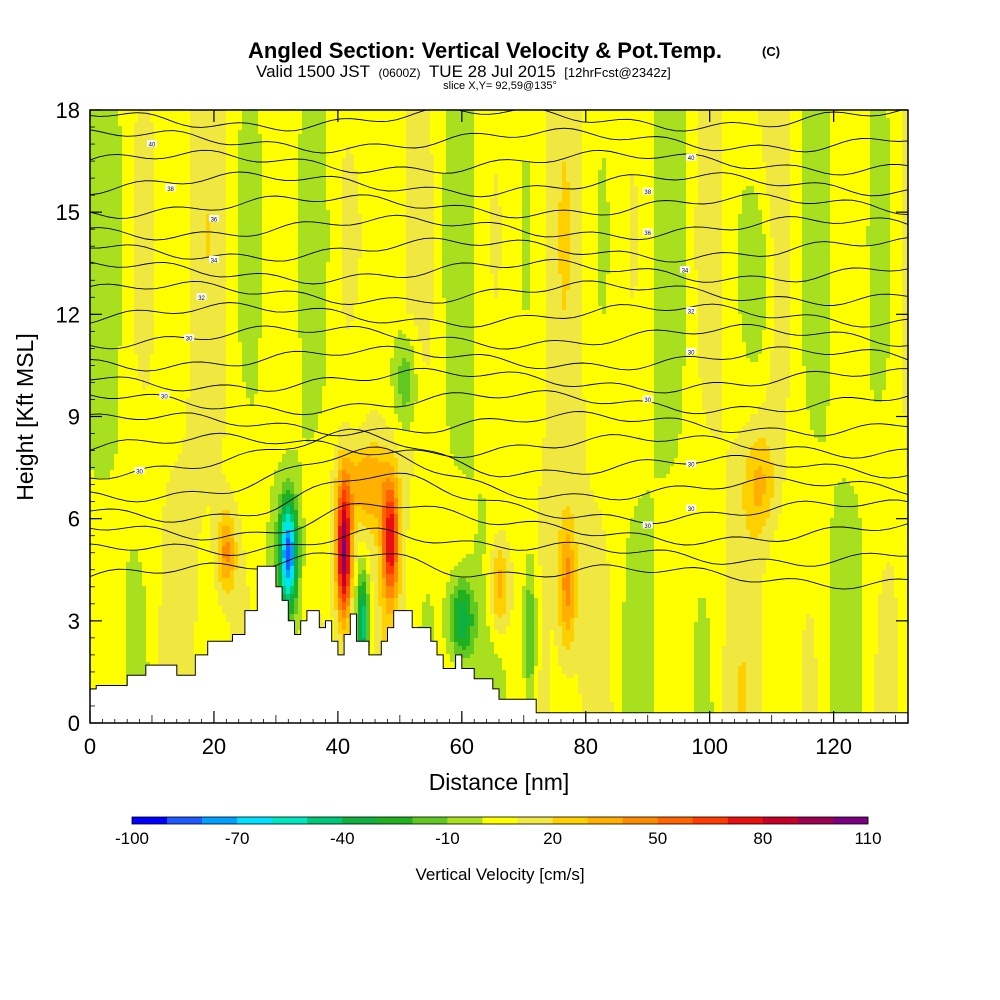 The height and width of the screenshot is (1000, 1000). Describe the element at coordinates (68, 110) in the screenshot. I see `y-tick-label: 18` at that location.